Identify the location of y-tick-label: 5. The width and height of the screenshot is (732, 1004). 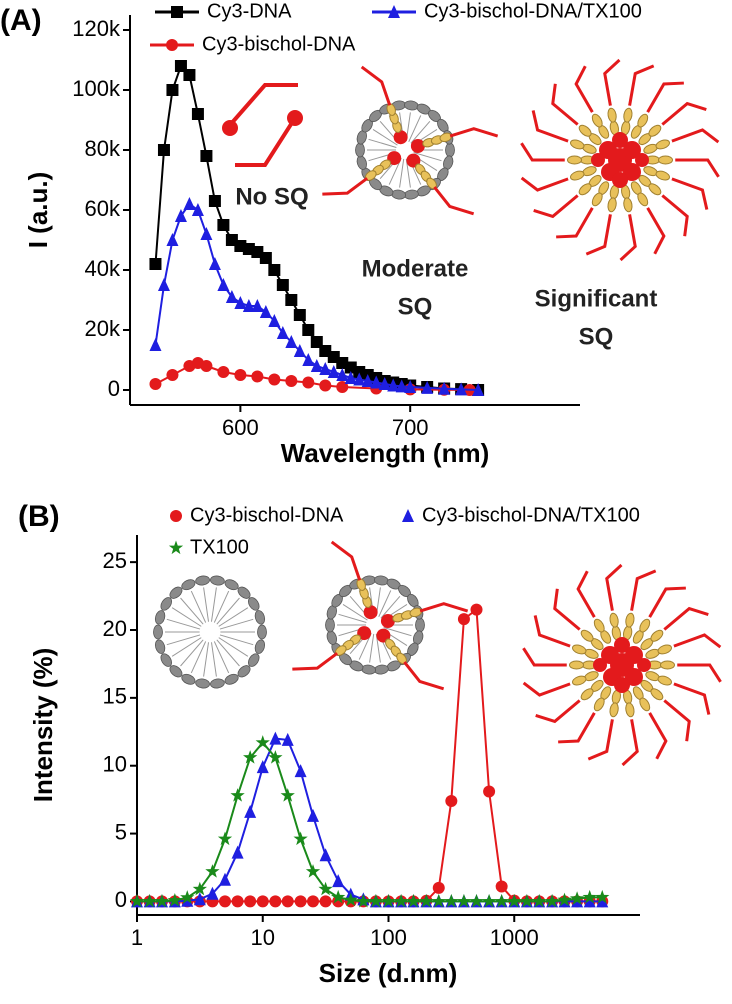
(121, 831).